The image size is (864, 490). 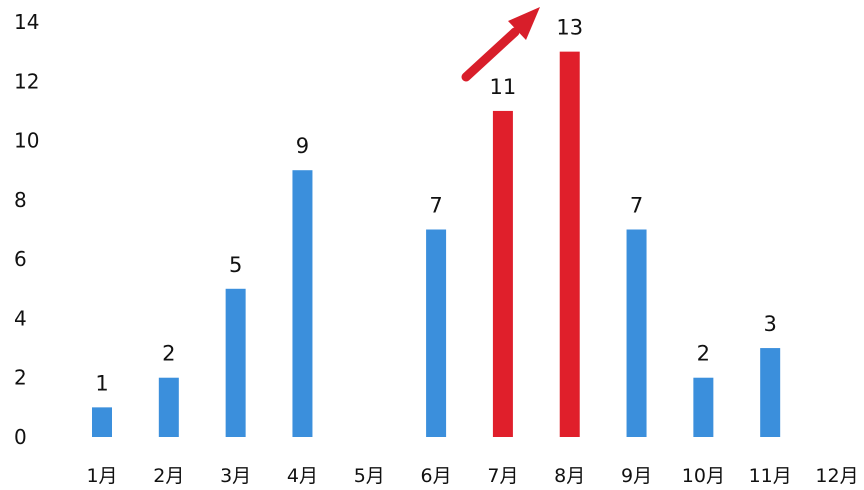 What do you see at coordinates (770, 476) in the screenshot?
I see `x-tick-label-11: 11月` at bounding box center [770, 476].